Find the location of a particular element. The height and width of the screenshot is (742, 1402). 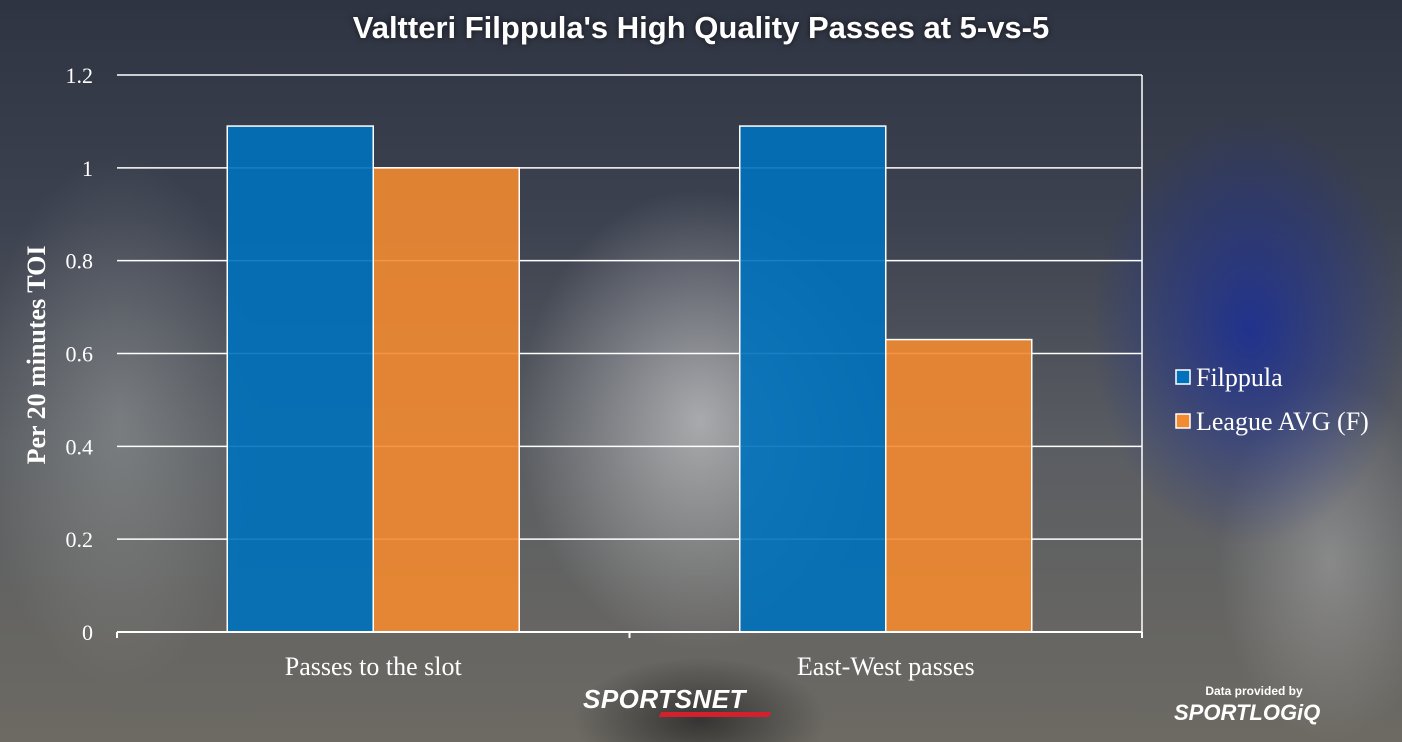

credit-prefix: Data provided by is located at coordinates (1254, 691).